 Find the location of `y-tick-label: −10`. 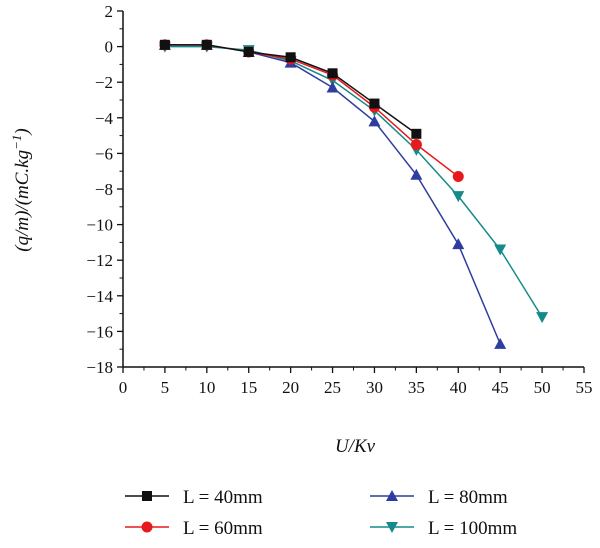

y-tick-label: −10 is located at coordinates (99, 225).